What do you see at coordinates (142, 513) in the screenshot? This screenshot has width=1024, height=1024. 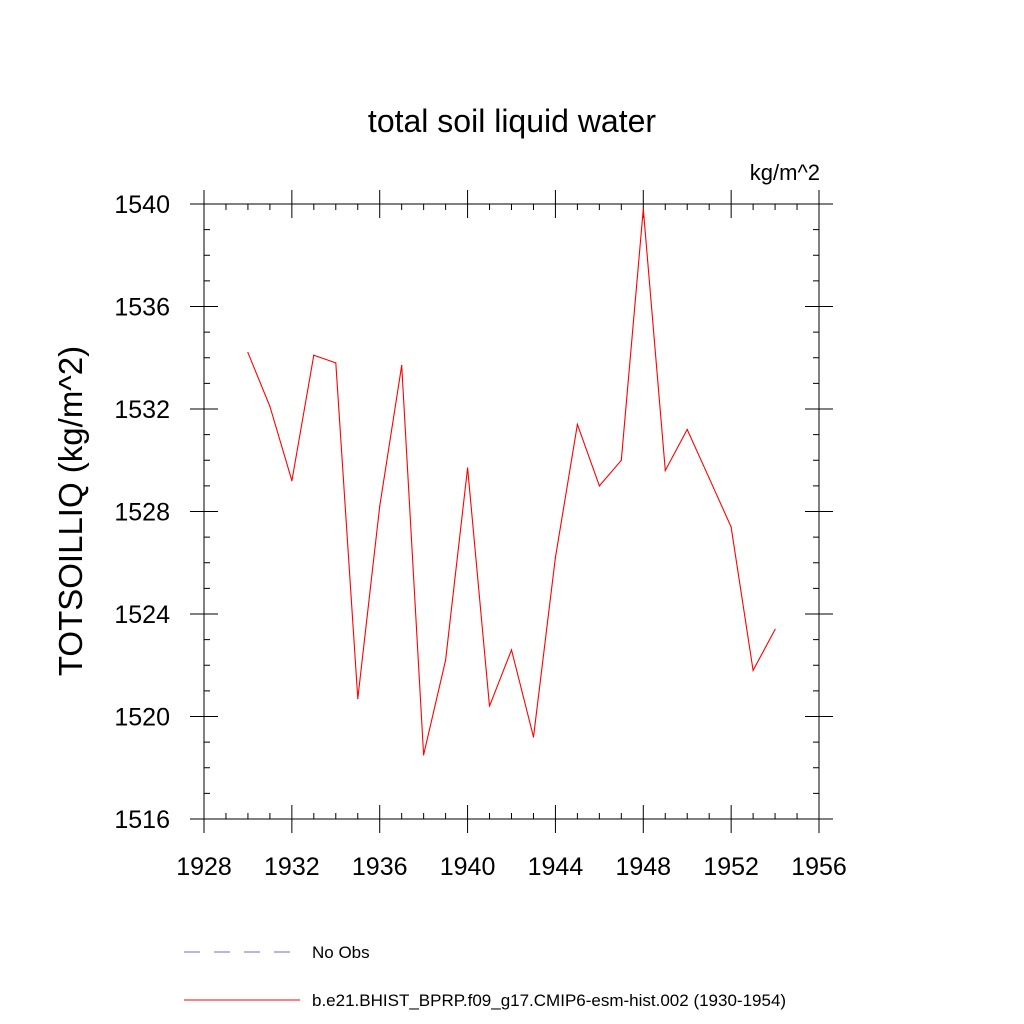 I see `y-tick-label: 1528` at bounding box center [142, 513].